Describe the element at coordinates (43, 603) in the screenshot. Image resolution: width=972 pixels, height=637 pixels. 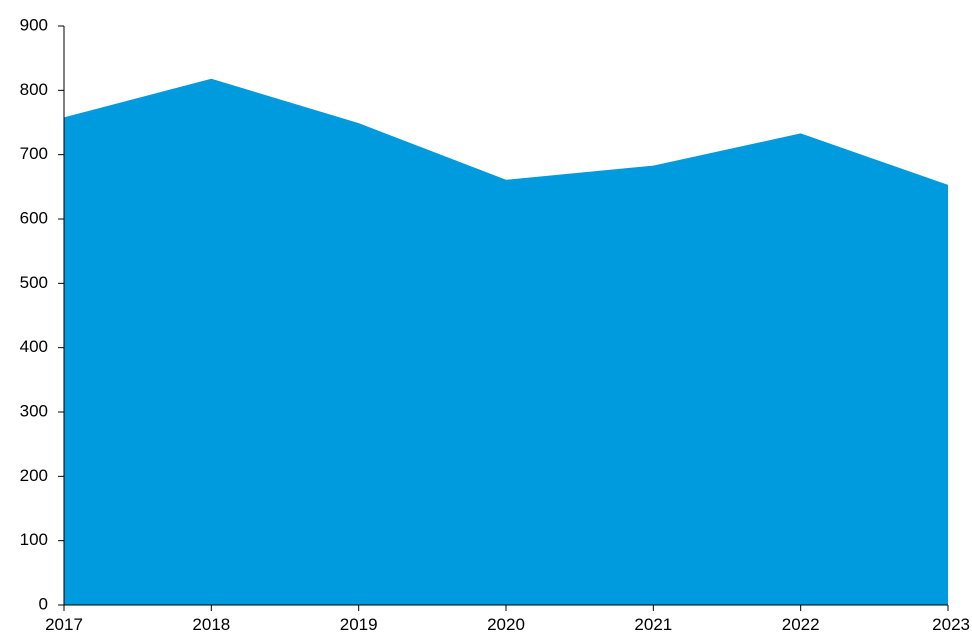
I see `y-tick-label: 0` at that location.